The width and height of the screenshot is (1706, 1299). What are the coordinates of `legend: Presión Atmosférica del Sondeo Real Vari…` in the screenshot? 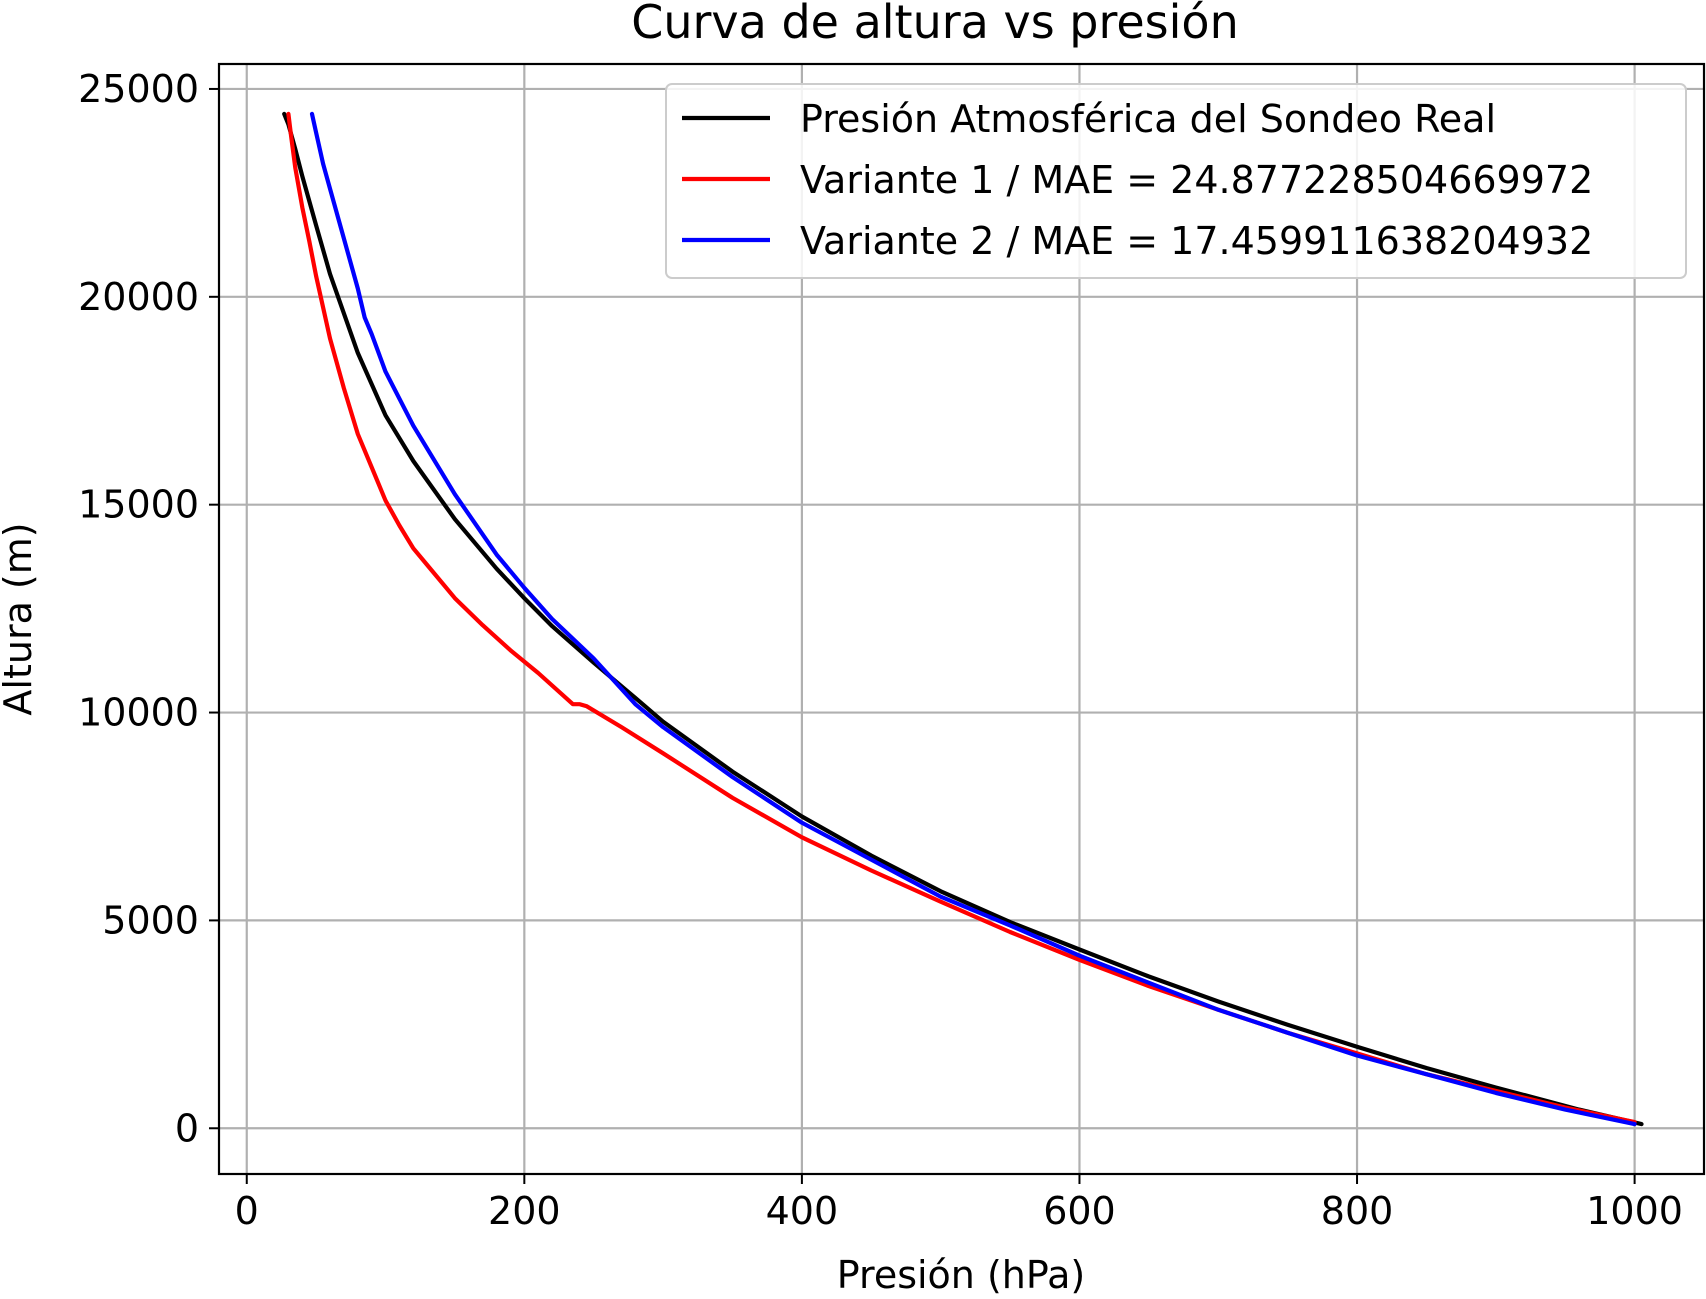 It's located at (1176, 181).